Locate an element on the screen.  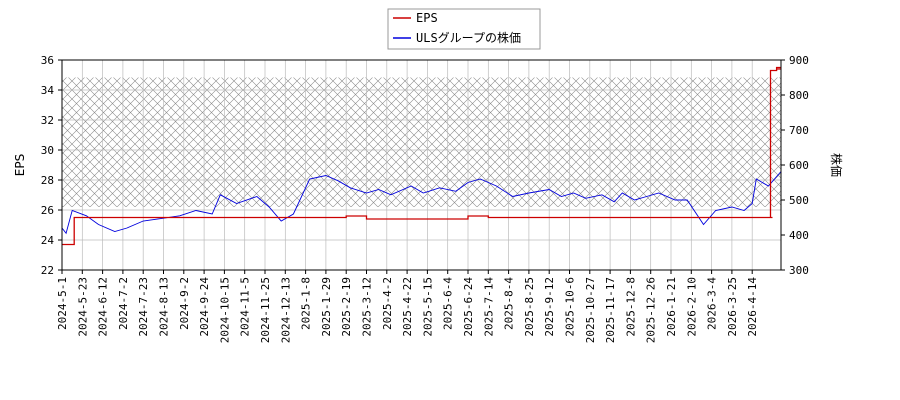
x-tick-label: 2024-7-2 is located at coordinates (123, 303).